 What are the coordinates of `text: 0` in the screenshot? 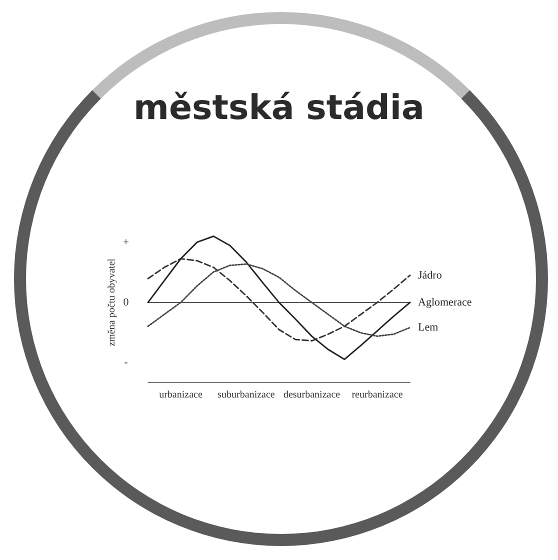 It's located at (126, 302).